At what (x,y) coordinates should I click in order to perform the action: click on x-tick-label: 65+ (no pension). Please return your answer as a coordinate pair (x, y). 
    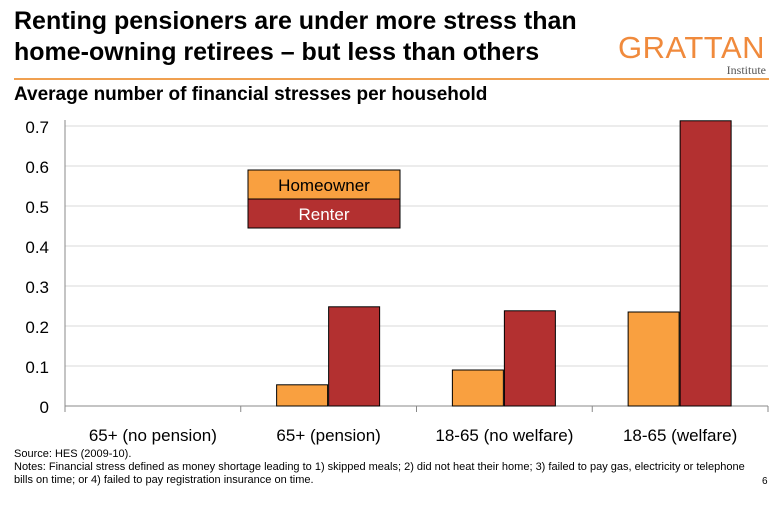
    Looking at the image, I should click on (153, 435).